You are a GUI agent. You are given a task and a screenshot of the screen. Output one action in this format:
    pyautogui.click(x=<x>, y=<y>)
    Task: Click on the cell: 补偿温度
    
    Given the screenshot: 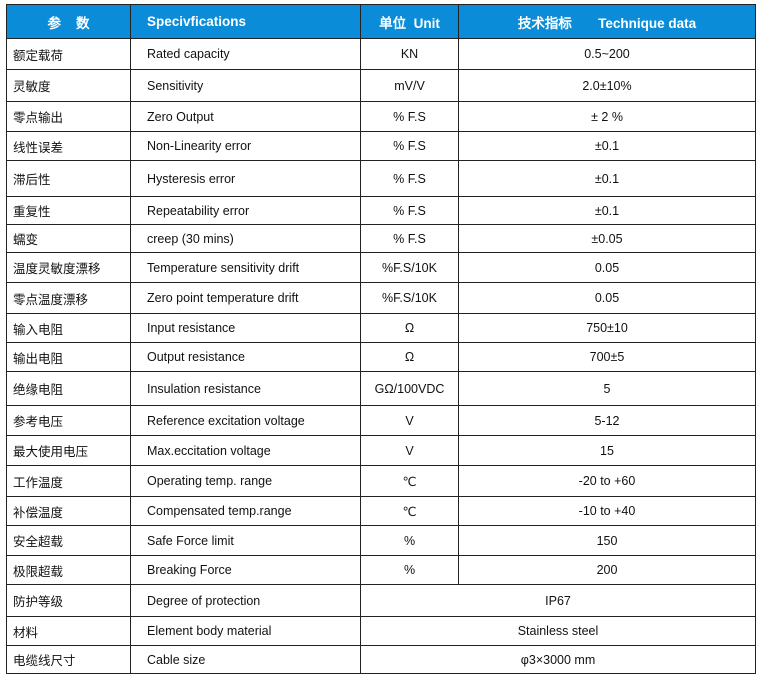 What is the action you would take?
    pyautogui.click(x=68, y=511)
    